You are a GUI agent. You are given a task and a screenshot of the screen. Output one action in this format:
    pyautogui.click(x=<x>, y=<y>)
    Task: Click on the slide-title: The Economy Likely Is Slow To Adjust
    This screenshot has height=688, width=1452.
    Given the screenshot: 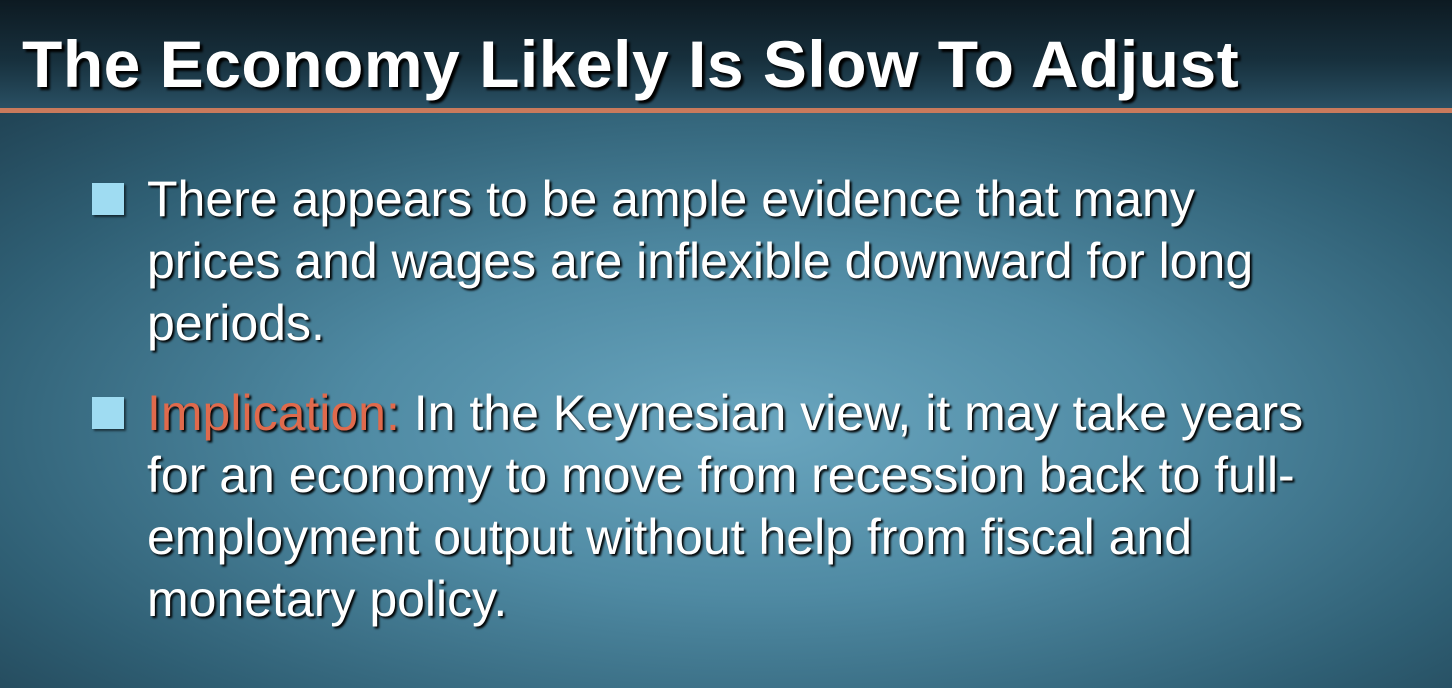 What is the action you would take?
    pyautogui.click(x=631, y=64)
    